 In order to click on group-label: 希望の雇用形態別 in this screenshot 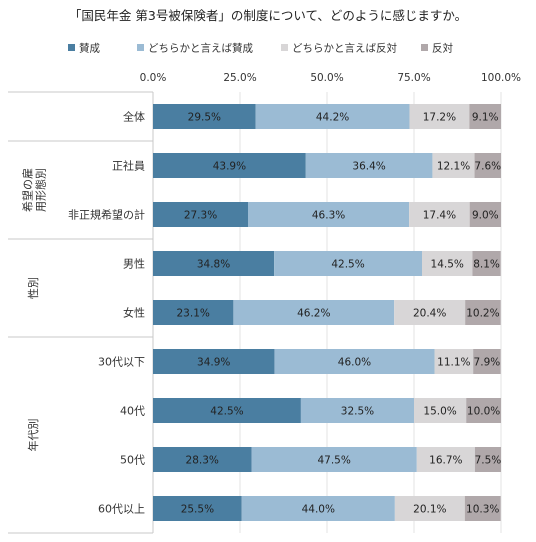, I will do `click(34, 190)`.